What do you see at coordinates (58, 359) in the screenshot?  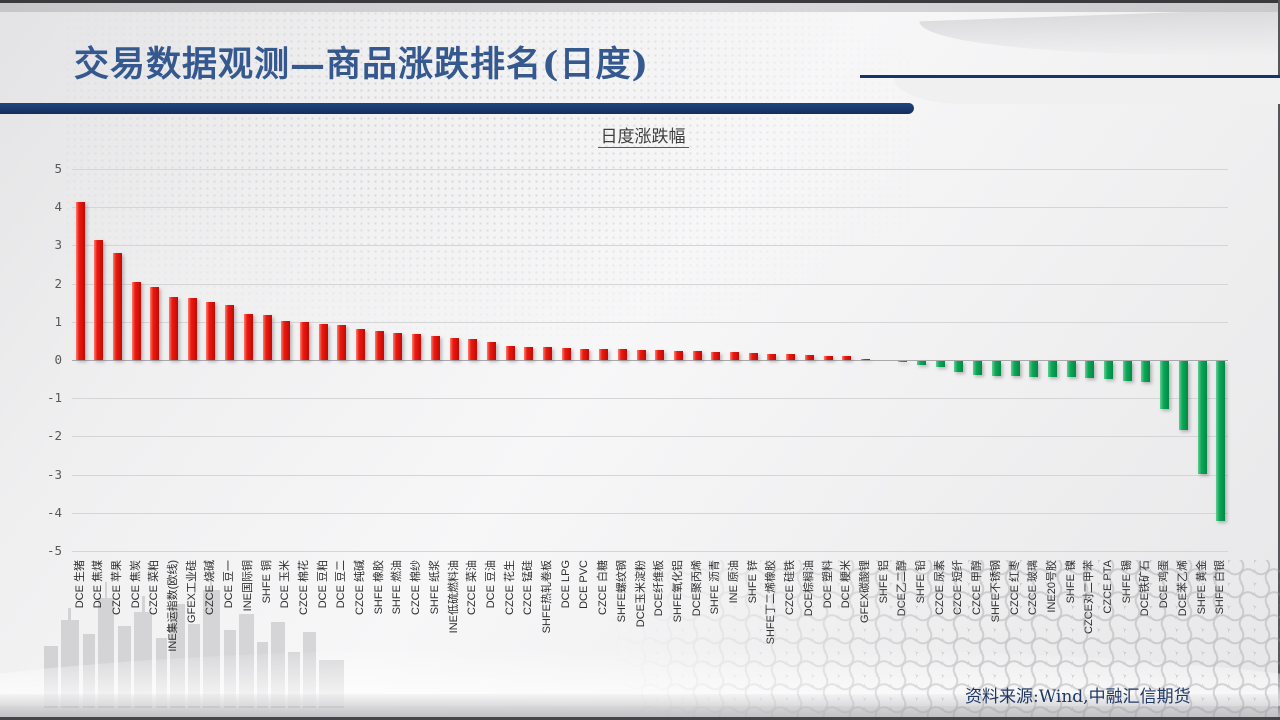 I see `y-axis-tick-label: 0` at bounding box center [58, 359].